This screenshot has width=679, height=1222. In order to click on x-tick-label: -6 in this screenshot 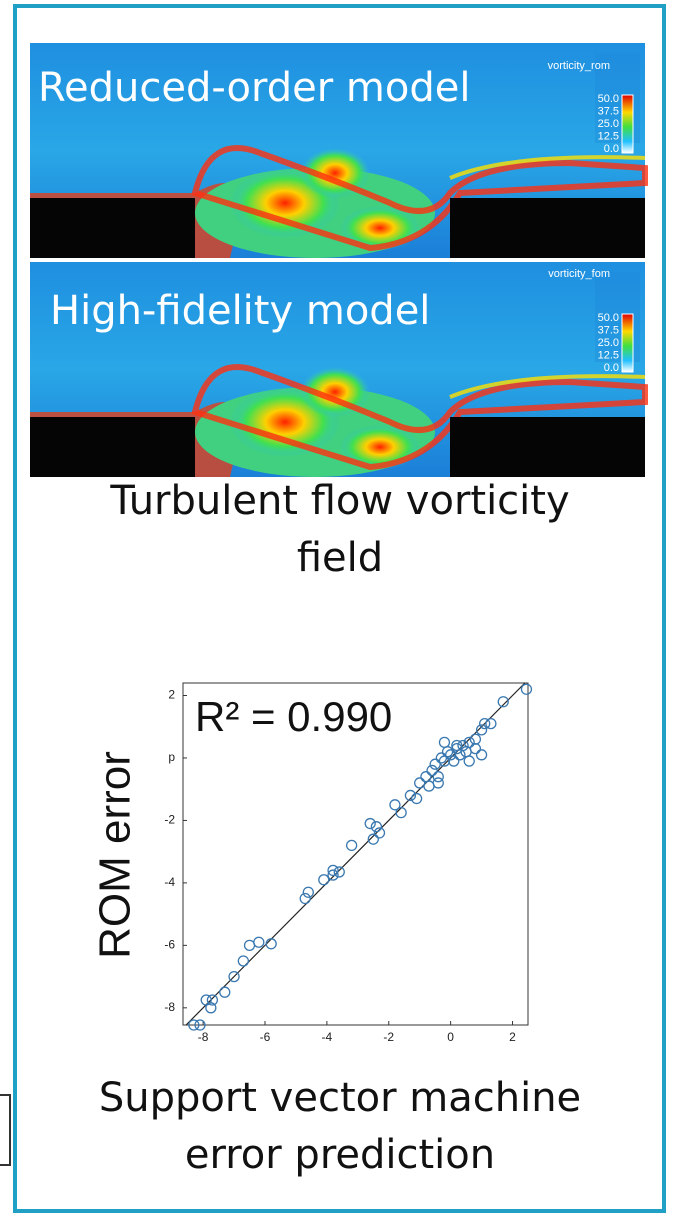, I will do `click(265, 1037)`.